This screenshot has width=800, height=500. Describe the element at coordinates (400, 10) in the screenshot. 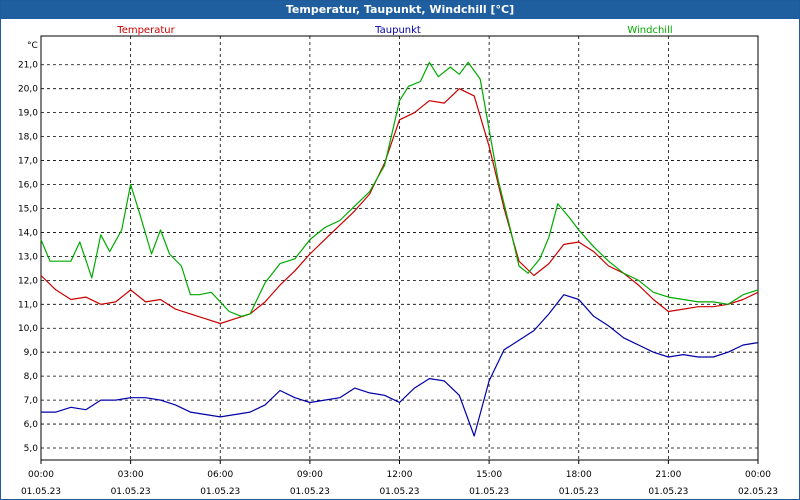

I see `chart-title: Temperatur, Taupunkt, Windchill [°C]` at that location.